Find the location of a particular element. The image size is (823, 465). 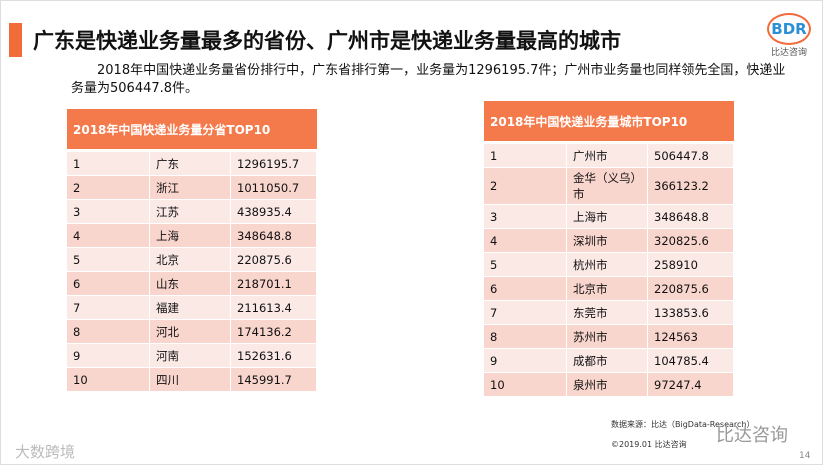

cell: 广东 is located at coordinates (190, 163).